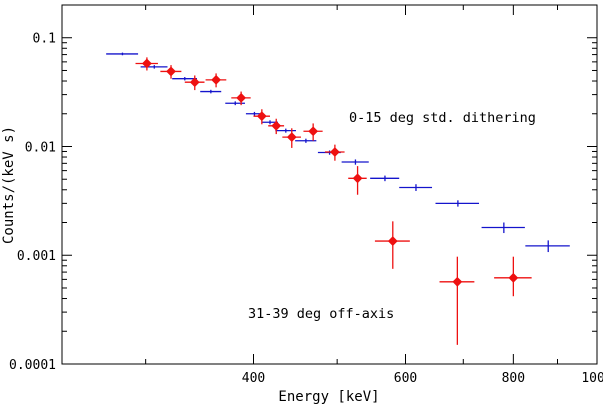 This screenshot has height=408, width=603. I want to click on x-tick-label: 600, so click(405, 378).